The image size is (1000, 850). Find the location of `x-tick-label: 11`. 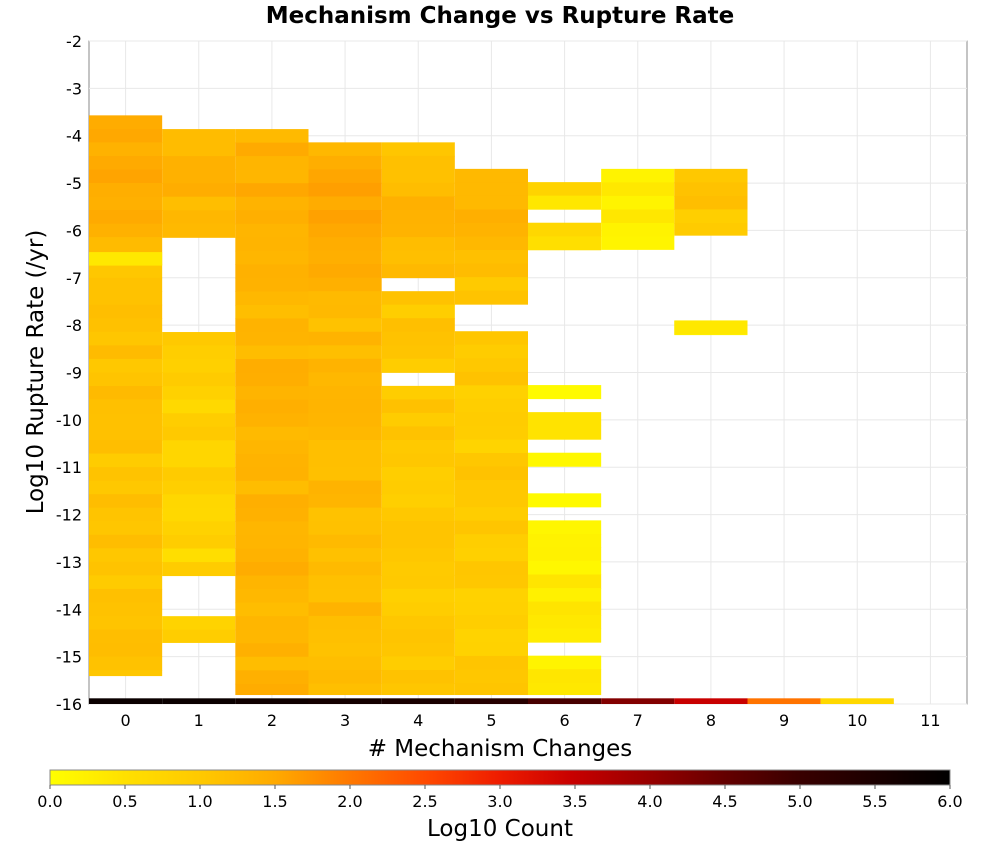

x-tick-label: 11 is located at coordinates (930, 720).